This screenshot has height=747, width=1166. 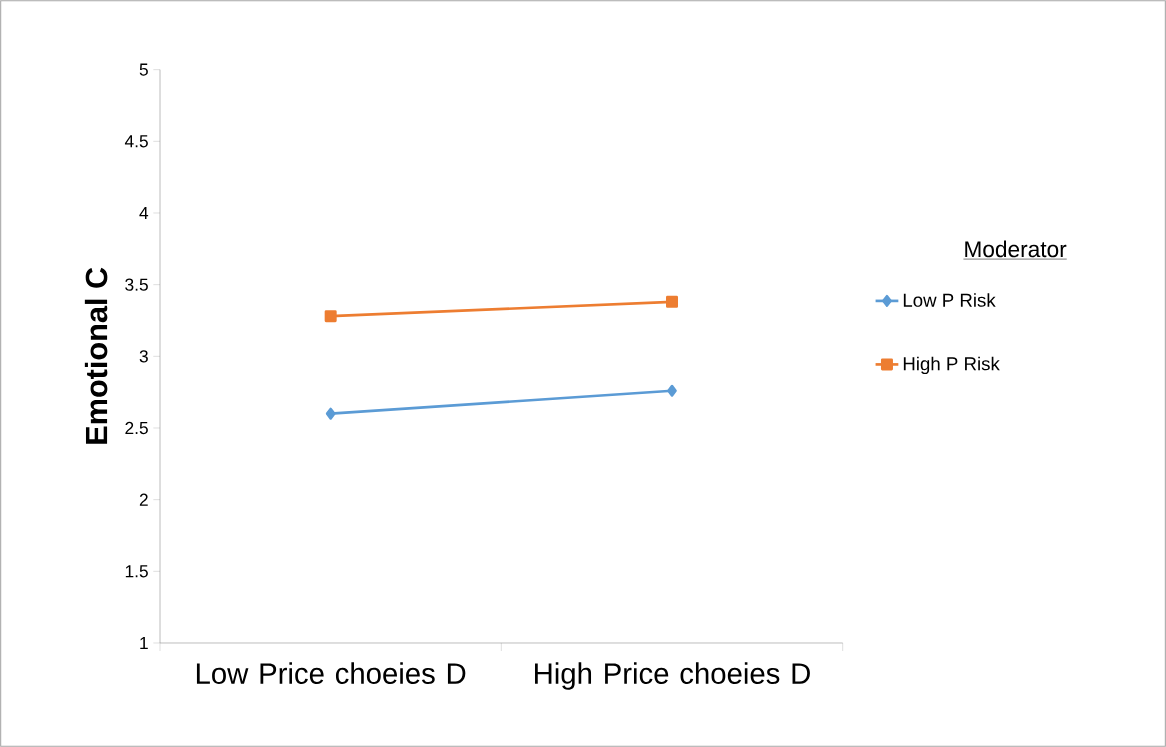 What do you see at coordinates (143, 356) in the screenshot?
I see `y-tick-label: 3` at bounding box center [143, 356].